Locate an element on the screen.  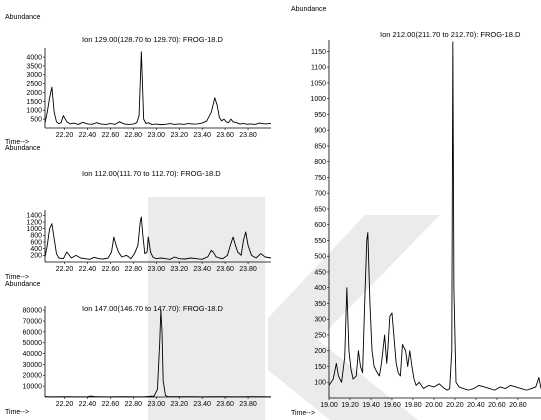
y-tick-label: 30000 is located at coordinates (33, 365).